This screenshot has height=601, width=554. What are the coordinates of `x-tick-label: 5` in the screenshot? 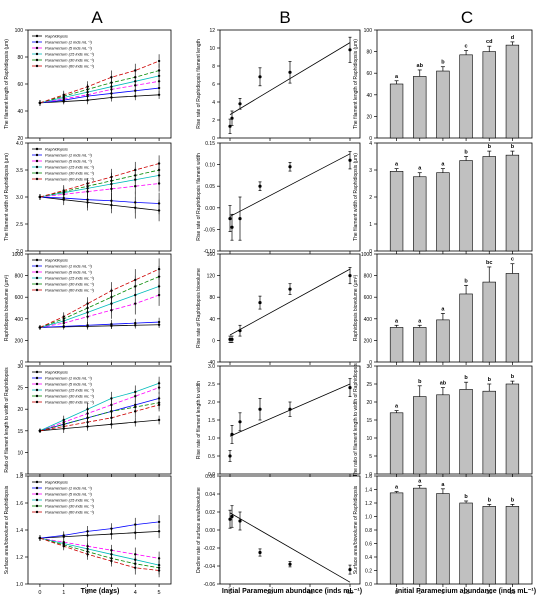 It's located at (442, 593).